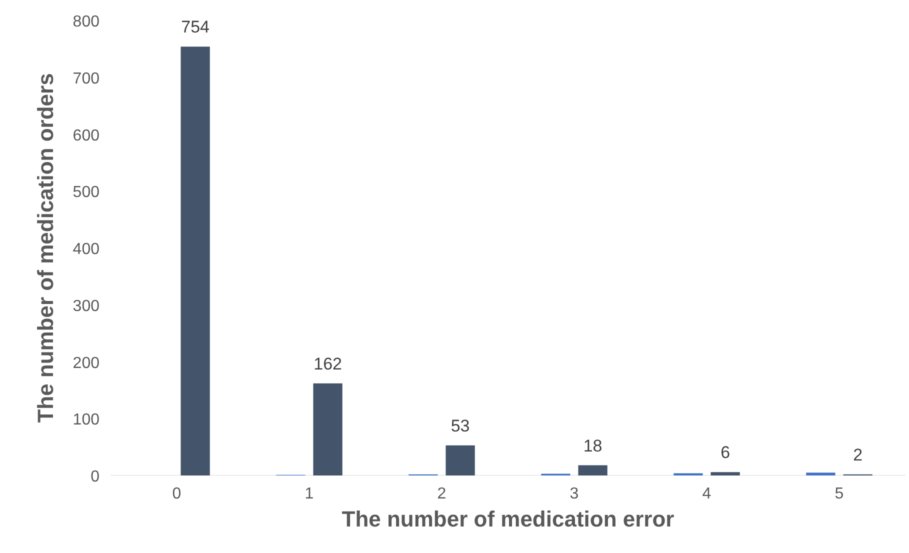  What do you see at coordinates (45, 248) in the screenshot?
I see `y-axis-title: The number of medication orders` at bounding box center [45, 248].